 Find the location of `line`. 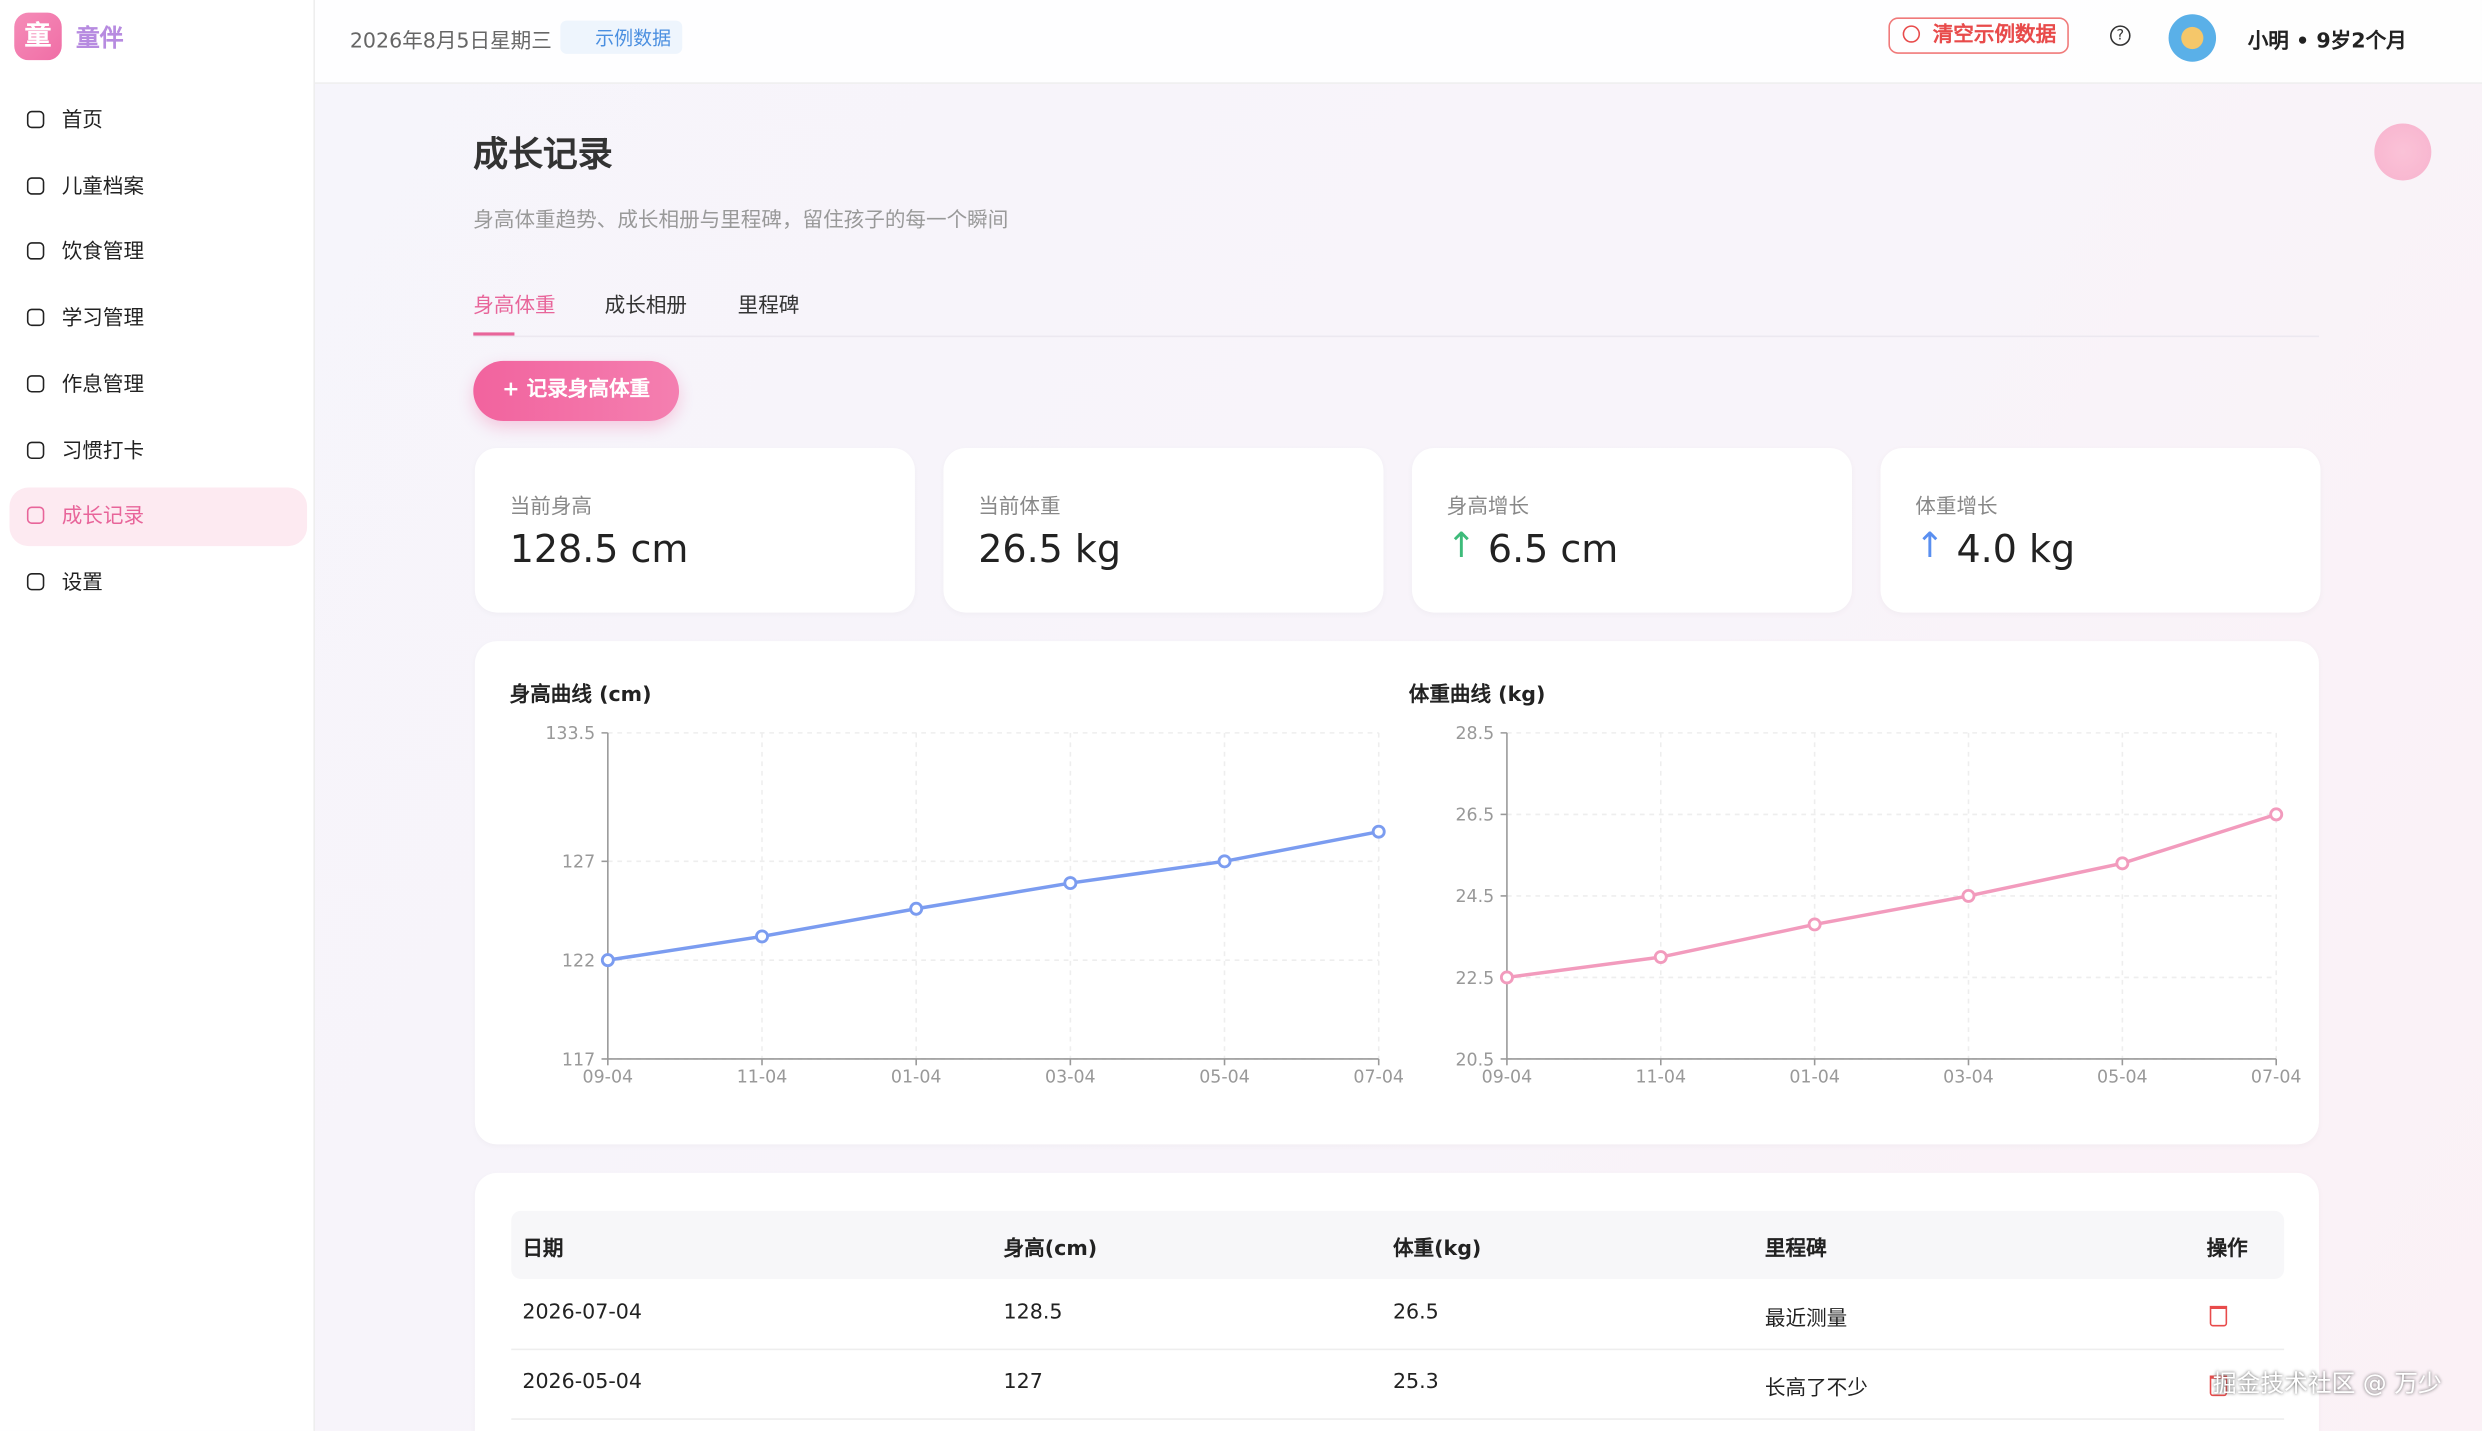

line is located at coordinates (1891, 896).